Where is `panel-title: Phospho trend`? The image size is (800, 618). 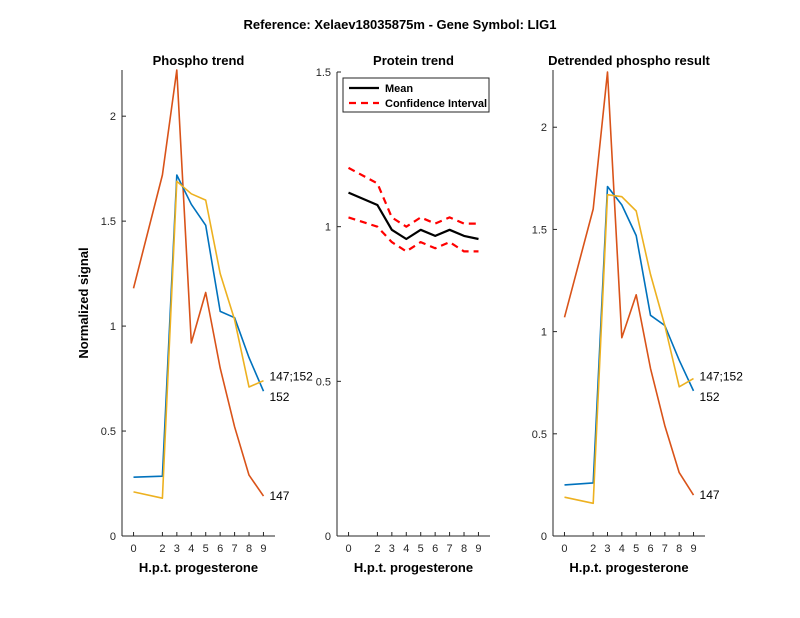 panel-title: Phospho trend is located at coordinates (199, 60).